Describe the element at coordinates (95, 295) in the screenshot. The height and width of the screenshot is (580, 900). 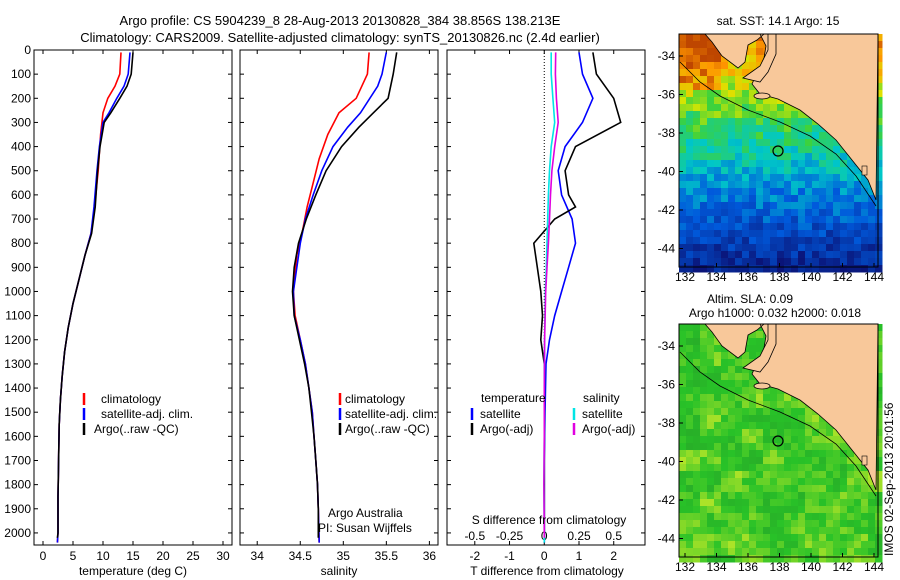
I see `temperature-series-argo-raw-qc-` at that location.